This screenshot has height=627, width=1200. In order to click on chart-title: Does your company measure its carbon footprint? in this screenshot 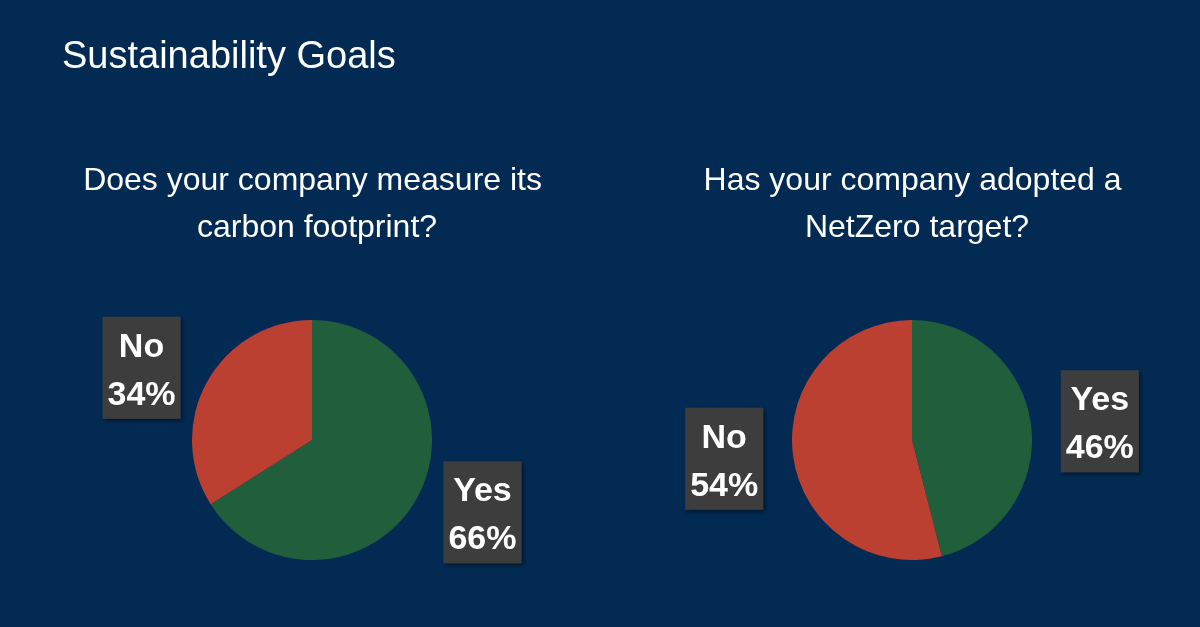, I will do `click(317, 202)`.